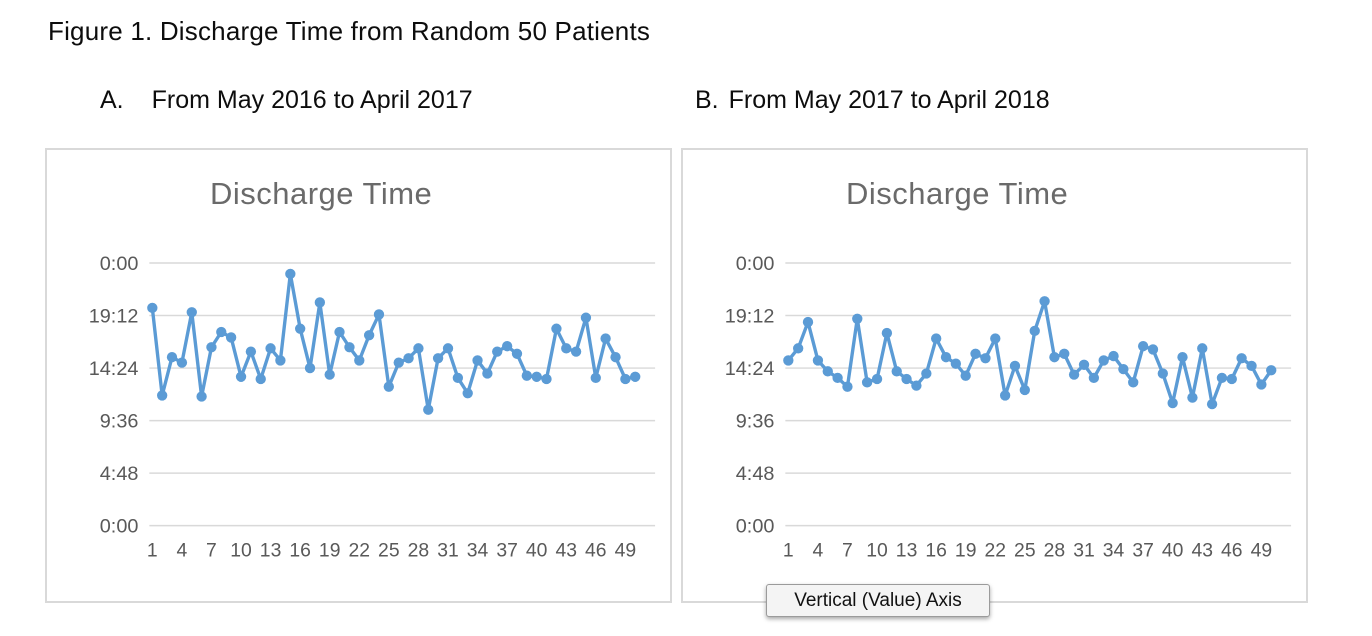 This screenshot has height=636, width=1372. Describe the element at coordinates (330, 550) in the screenshot. I see `x-tick-label: 19` at that location.